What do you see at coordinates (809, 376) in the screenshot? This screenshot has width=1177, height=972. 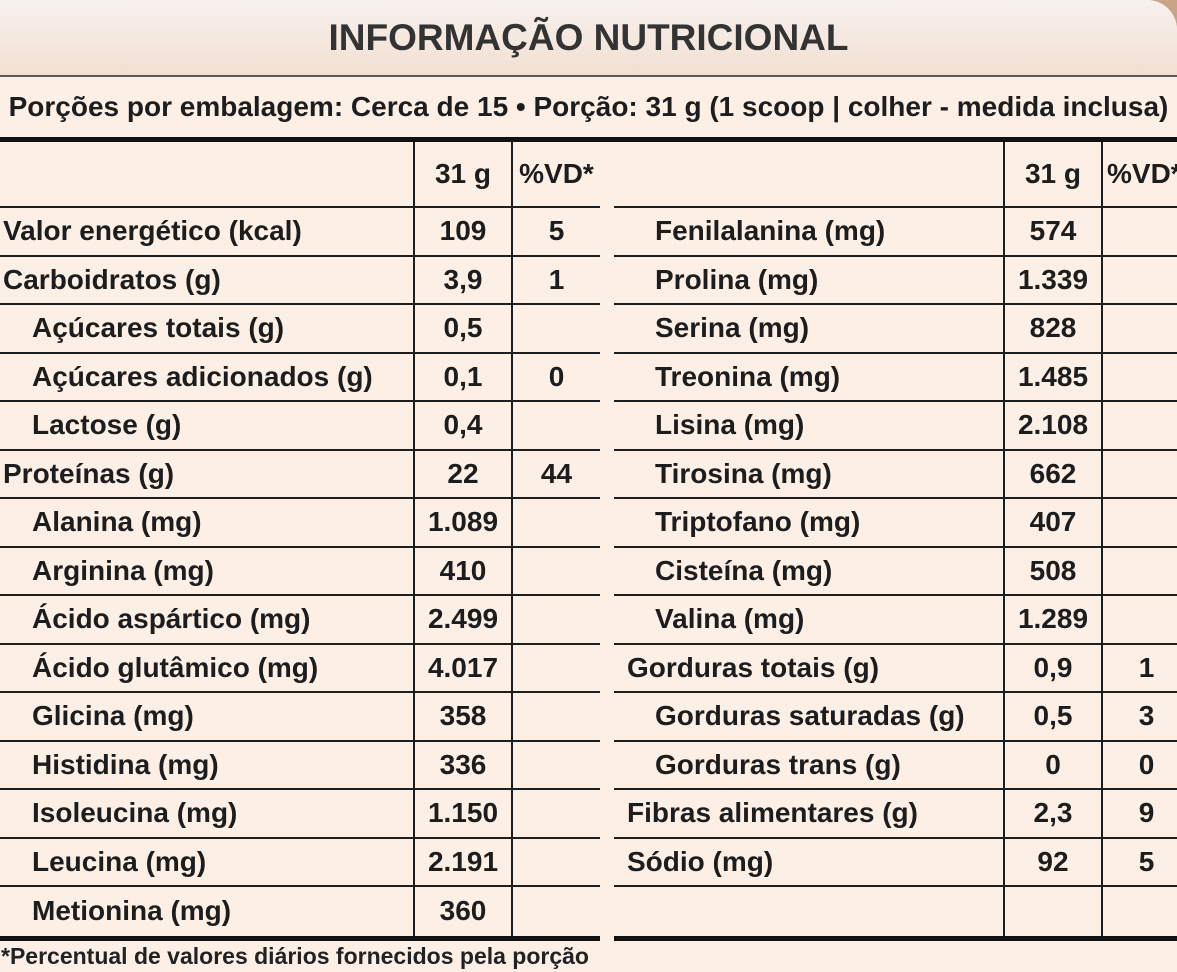 I see `nutrient-name-cell: Treonina (mg)` at bounding box center [809, 376].